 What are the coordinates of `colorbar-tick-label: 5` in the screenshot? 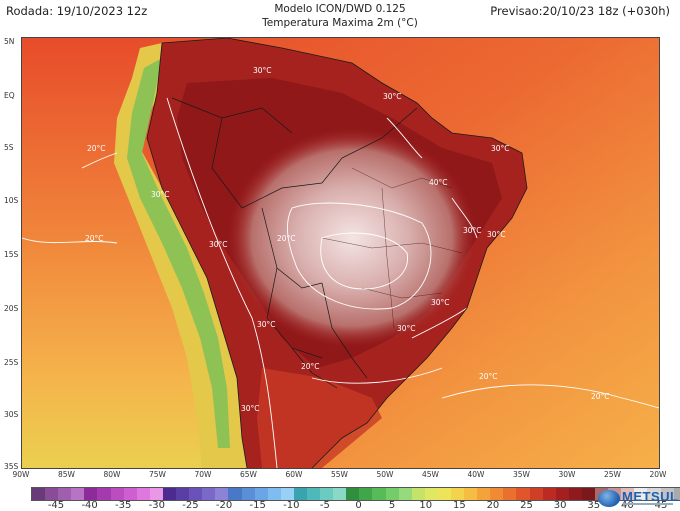 It's located at (392, 505).